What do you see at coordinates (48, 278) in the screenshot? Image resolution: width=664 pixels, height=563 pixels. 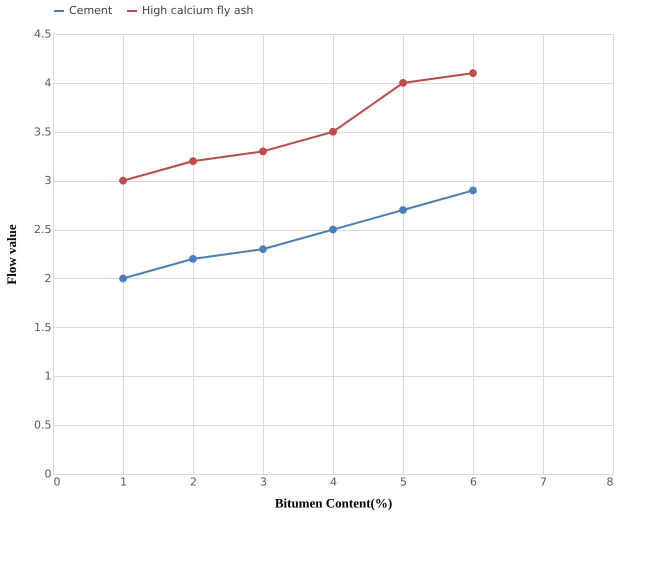 I see `y-tick-label: 2` at bounding box center [48, 278].